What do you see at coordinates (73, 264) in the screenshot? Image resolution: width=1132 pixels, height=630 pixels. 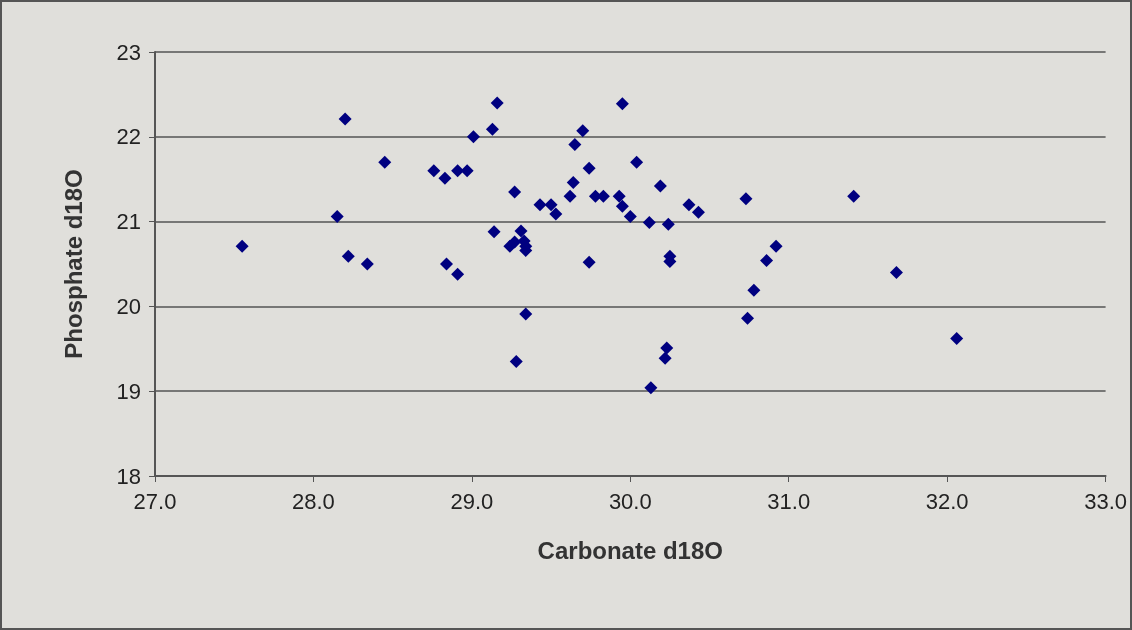 I see `y-axis-title: Phosphate d18O` at bounding box center [73, 264].